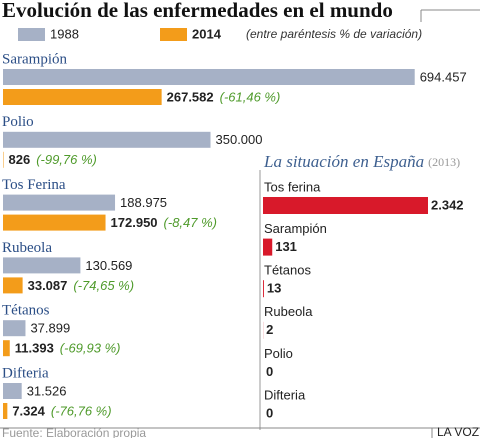 Image resolution: width=480 pixels, height=438 pixels. I want to click on variation-label: (-61,46 %), so click(250, 96).